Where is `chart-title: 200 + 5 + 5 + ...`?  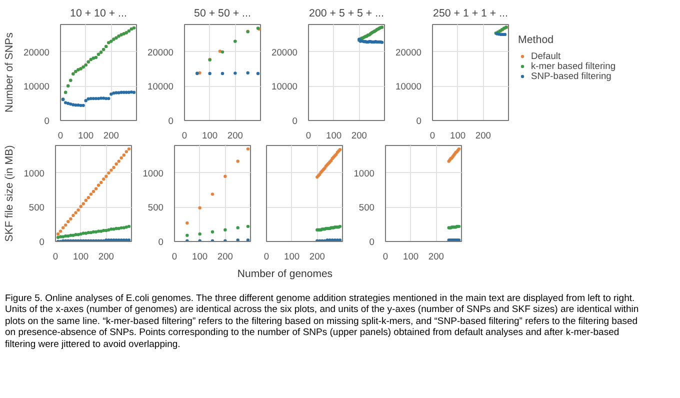 chart-title: 200 + 5 + 5 + ... is located at coordinates (346, 14).